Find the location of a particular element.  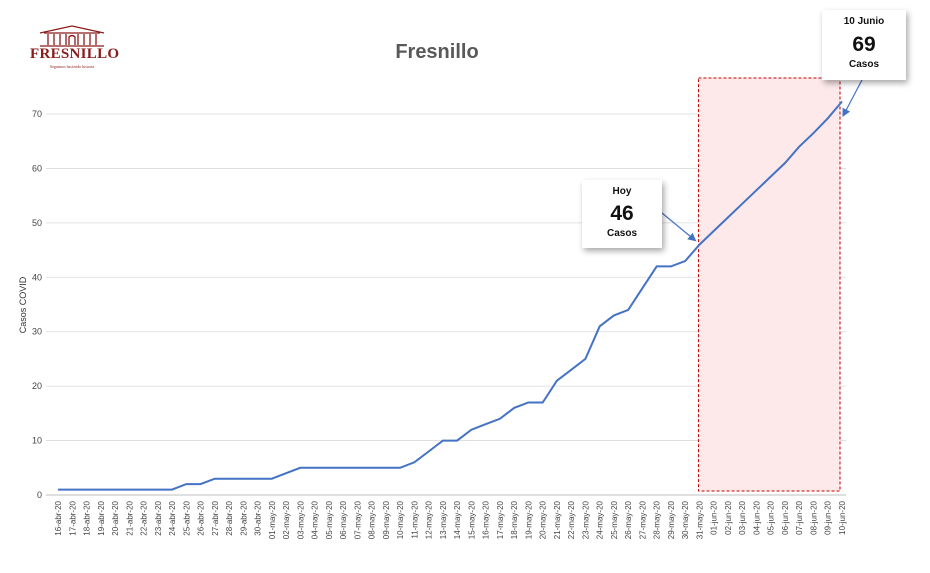

x-tick-label: 28-may-20 is located at coordinates (657, 519).